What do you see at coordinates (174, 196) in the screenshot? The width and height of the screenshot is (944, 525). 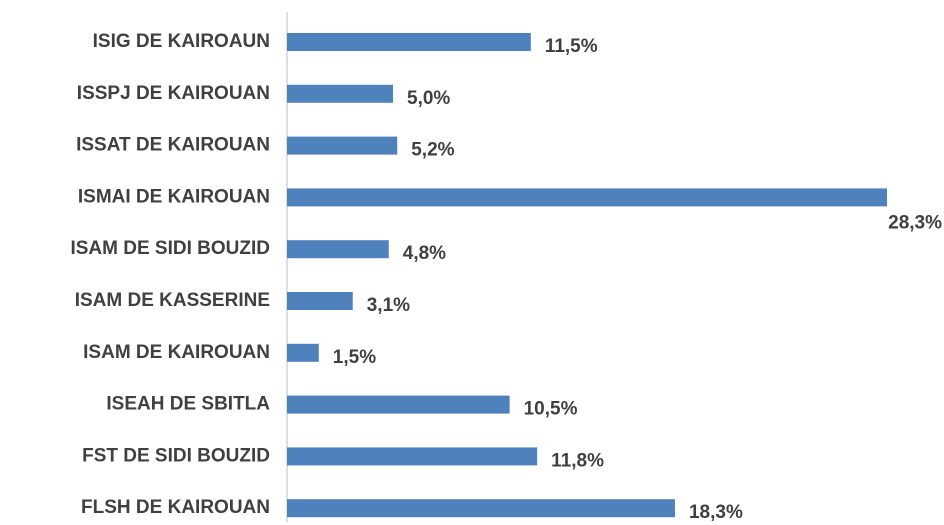 I see `category-label: ISMAI DE KAIROUAN` at bounding box center [174, 196].